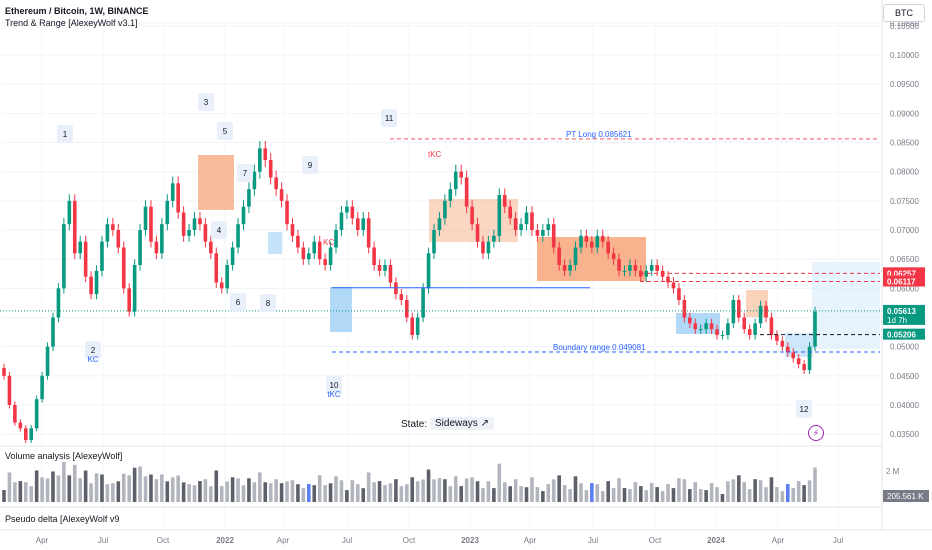 The height and width of the screenshot is (550, 932). What do you see at coordinates (334, 394) in the screenshot?
I see `tkc-label-10: tKC` at bounding box center [334, 394].